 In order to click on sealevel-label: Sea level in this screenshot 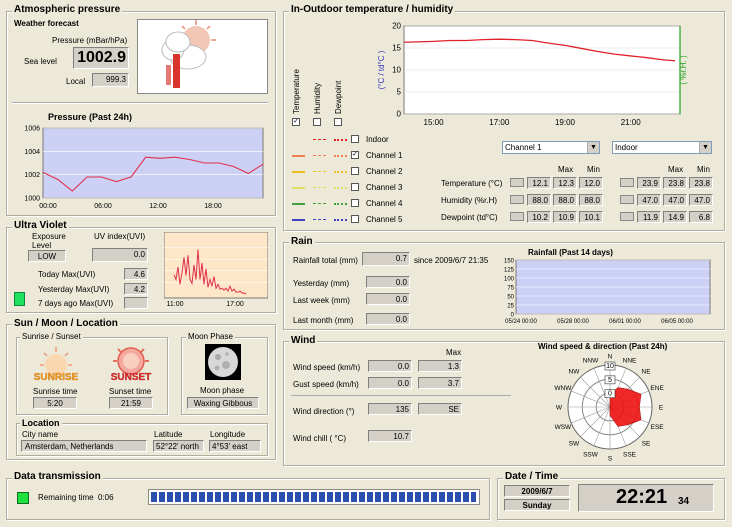, I will do `click(40, 61)`.